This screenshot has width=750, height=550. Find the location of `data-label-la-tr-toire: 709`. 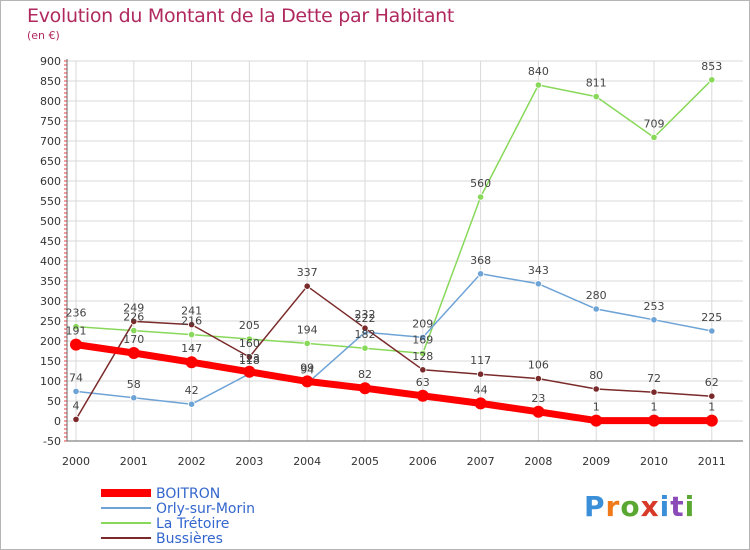

data-label-la-tr-toire: 709 is located at coordinates (654, 123).